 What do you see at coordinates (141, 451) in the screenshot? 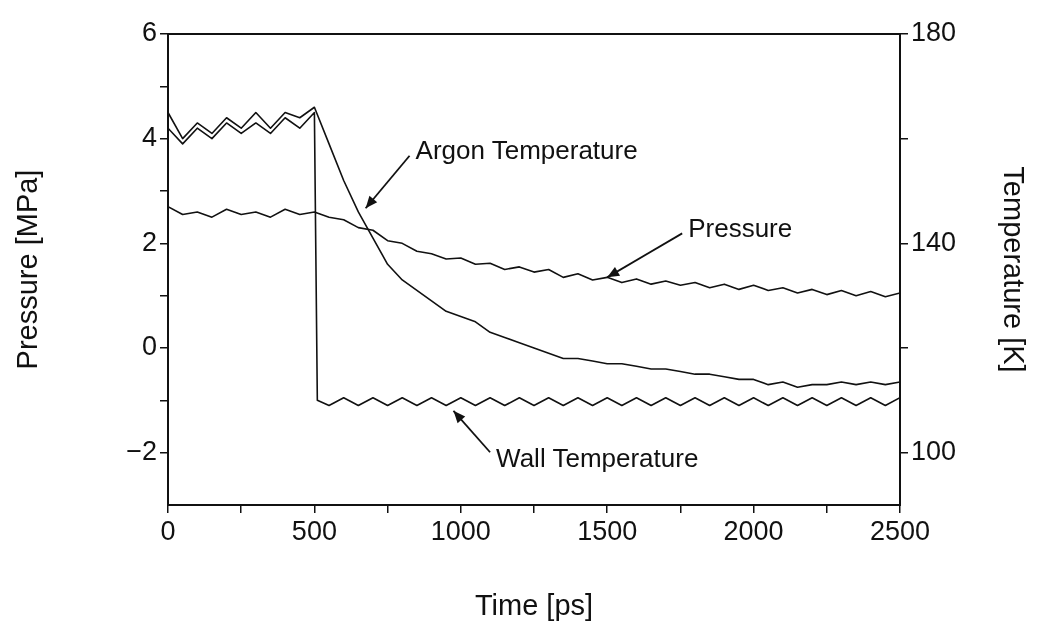
I see `y-tick-label: −2` at bounding box center [141, 451].